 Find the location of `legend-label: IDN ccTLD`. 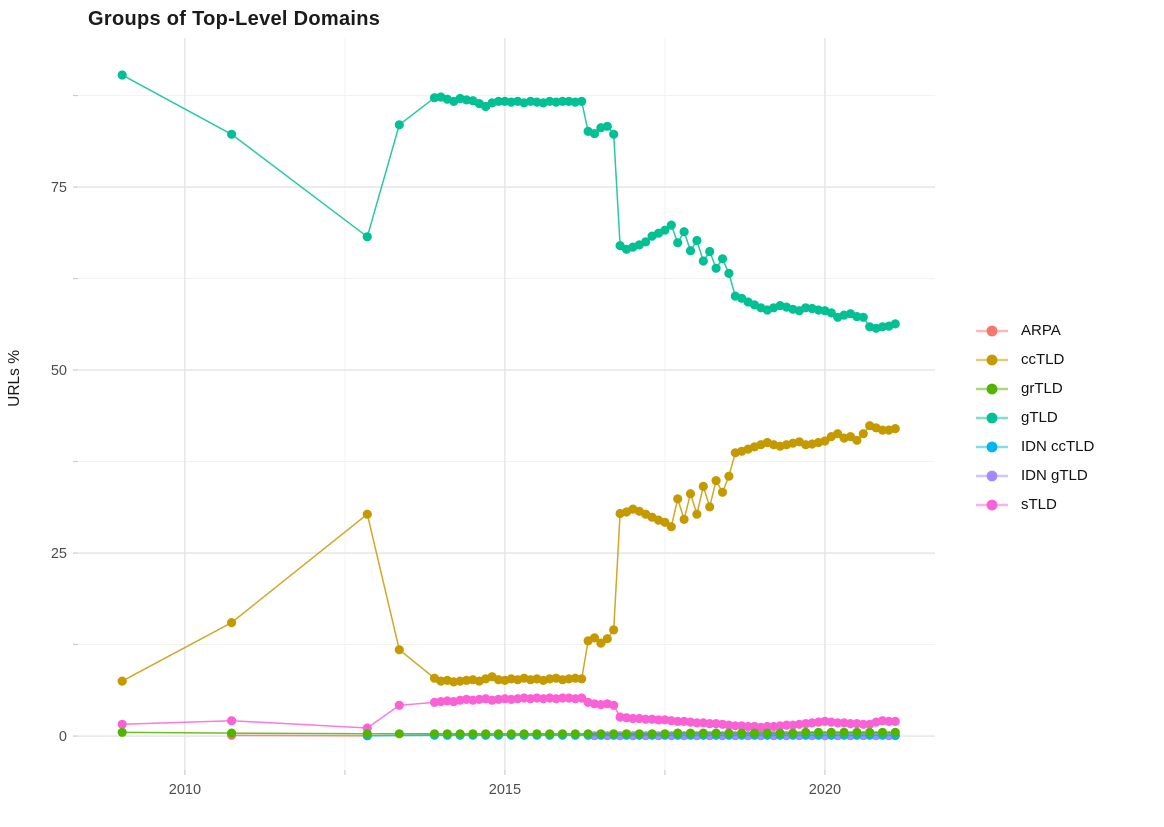

legend-label: IDN ccTLD is located at coordinates (1058, 446).